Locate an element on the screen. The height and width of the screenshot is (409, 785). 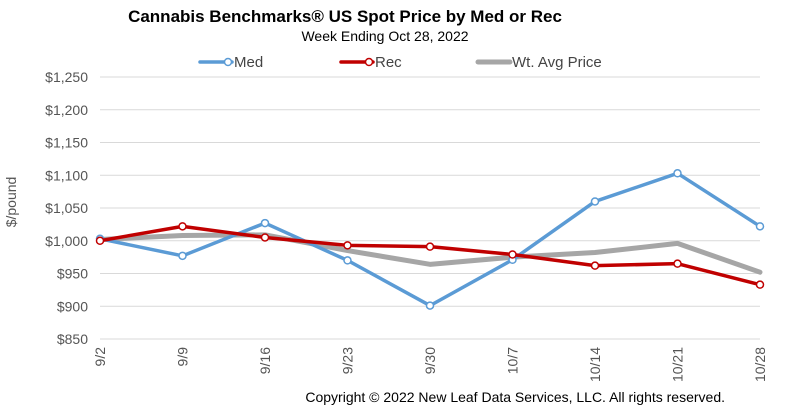
y-tick-label: $950 is located at coordinates (72, 274).